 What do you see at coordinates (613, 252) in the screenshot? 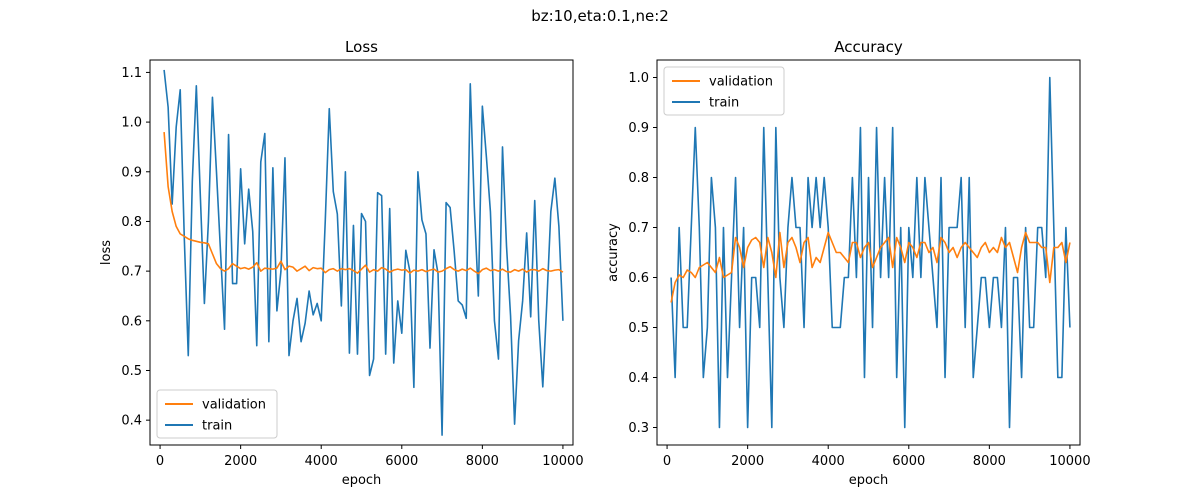
I see `accuracy-yaxis-label: accuracy` at bounding box center [613, 252].